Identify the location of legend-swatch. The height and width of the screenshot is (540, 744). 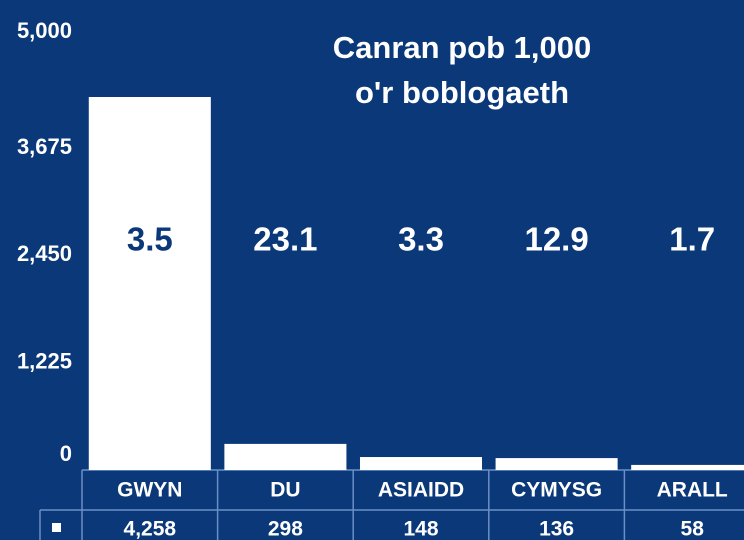
(56, 527).